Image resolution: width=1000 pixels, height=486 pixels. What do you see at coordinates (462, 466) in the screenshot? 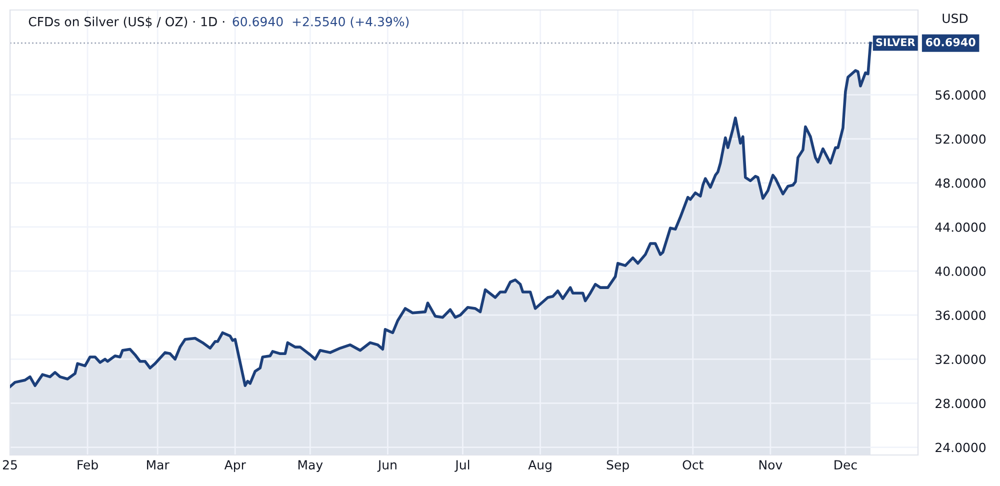
I see `x-tick-label: Jul` at bounding box center [462, 466].